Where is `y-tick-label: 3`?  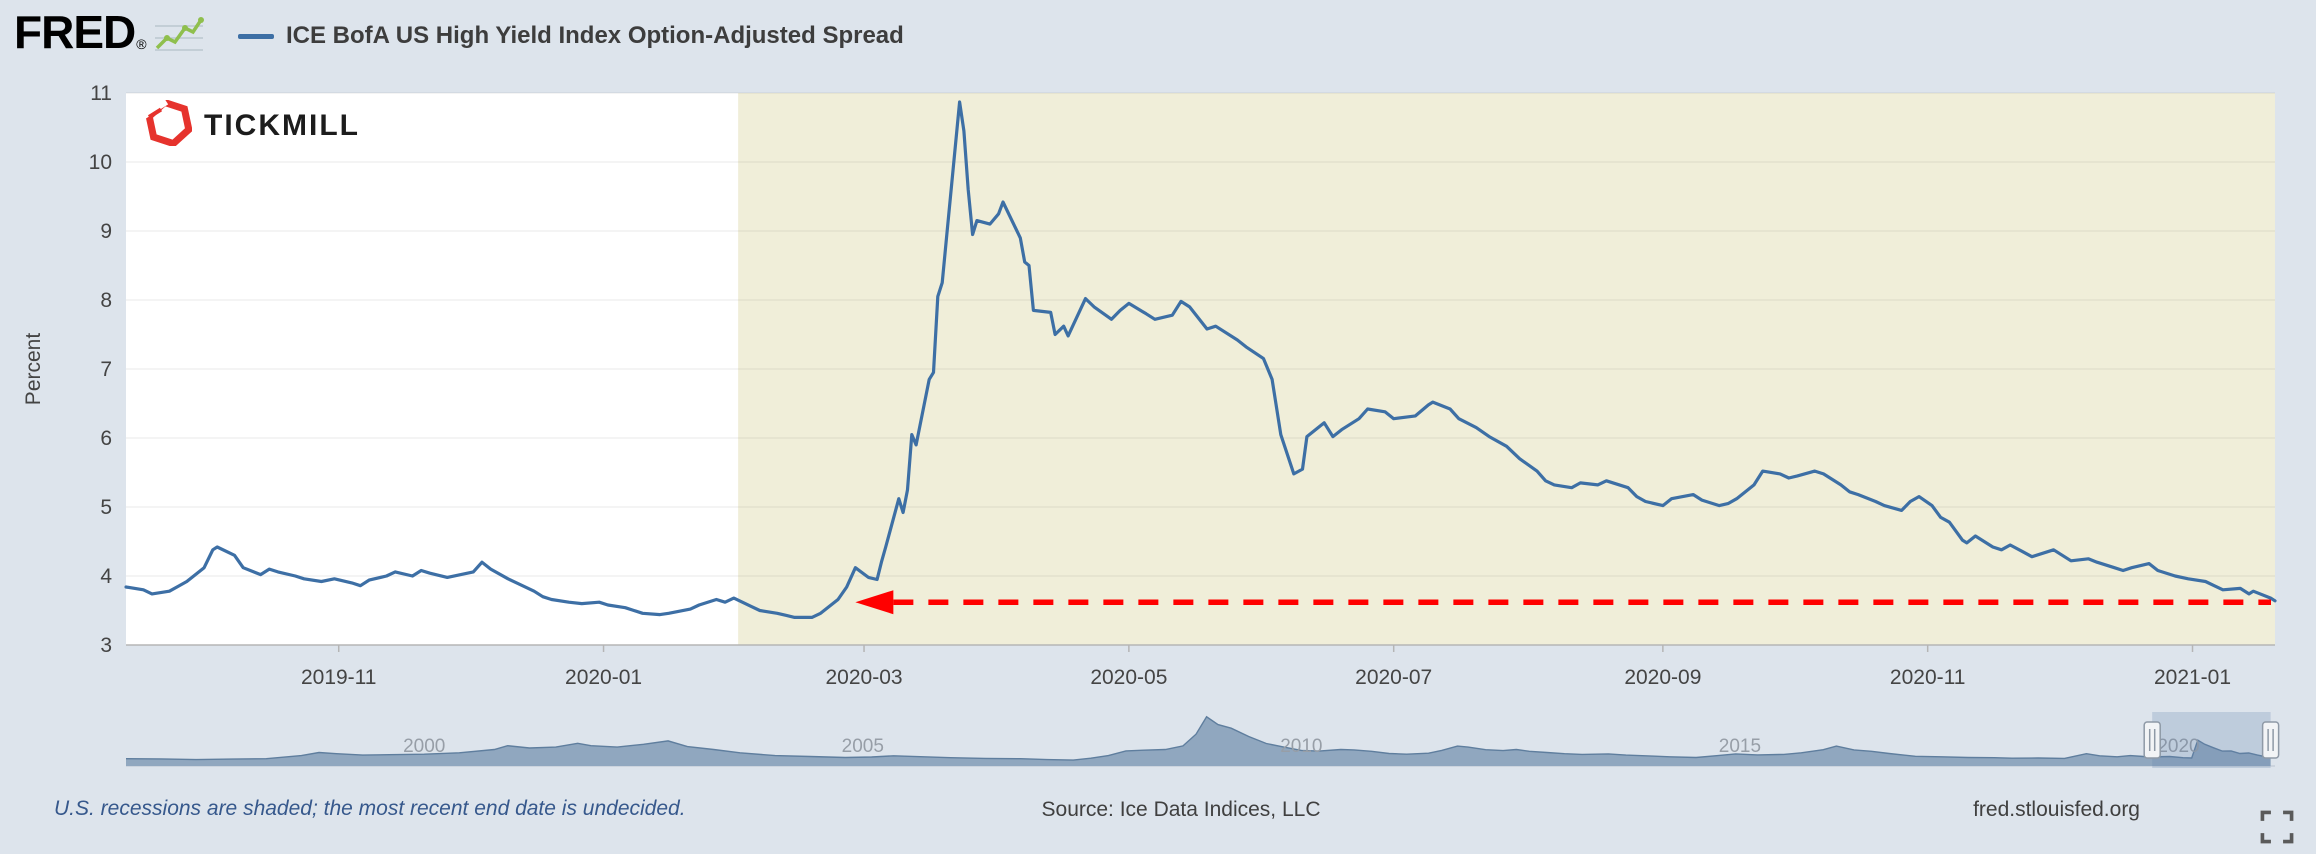
y-tick-label: 3 is located at coordinates (106, 645).